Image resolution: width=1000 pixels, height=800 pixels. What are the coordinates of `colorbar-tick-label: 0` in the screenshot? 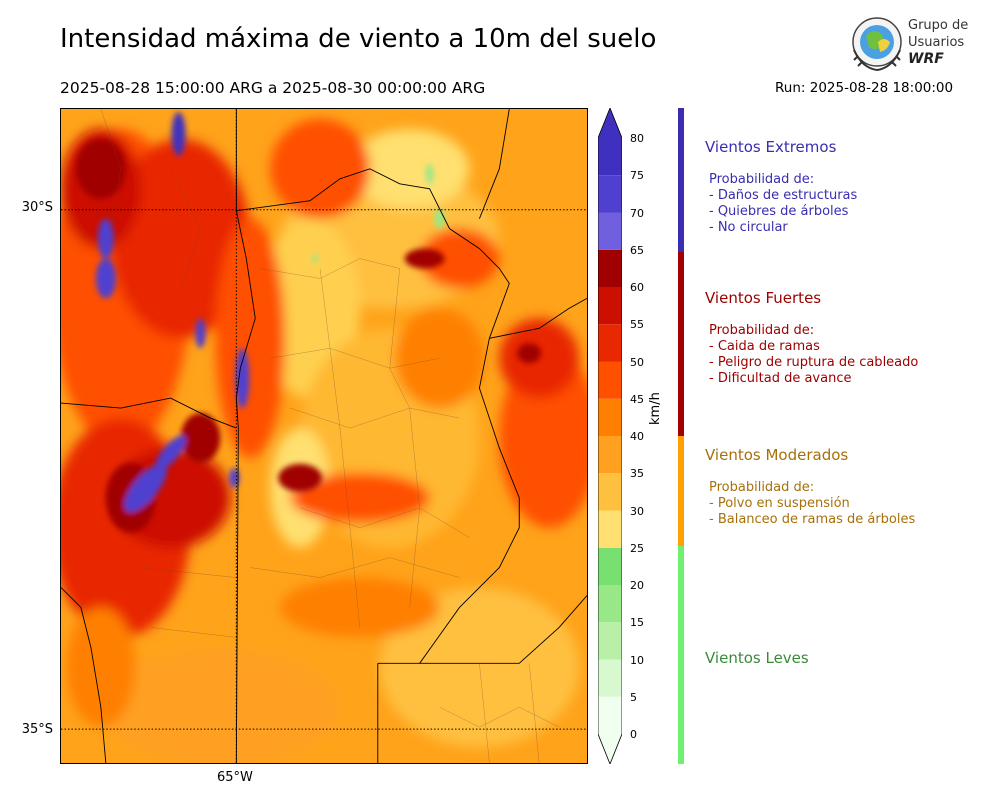 It's located at (633, 734).